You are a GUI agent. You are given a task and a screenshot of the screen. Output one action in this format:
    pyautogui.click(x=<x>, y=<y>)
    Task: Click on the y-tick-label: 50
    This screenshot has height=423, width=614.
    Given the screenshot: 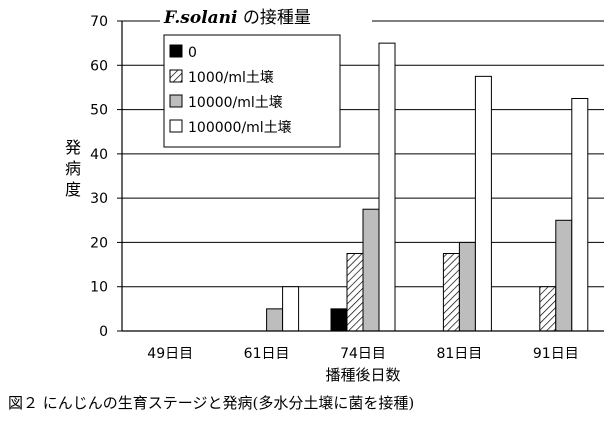 What is the action you would take?
    pyautogui.click(x=99, y=111)
    